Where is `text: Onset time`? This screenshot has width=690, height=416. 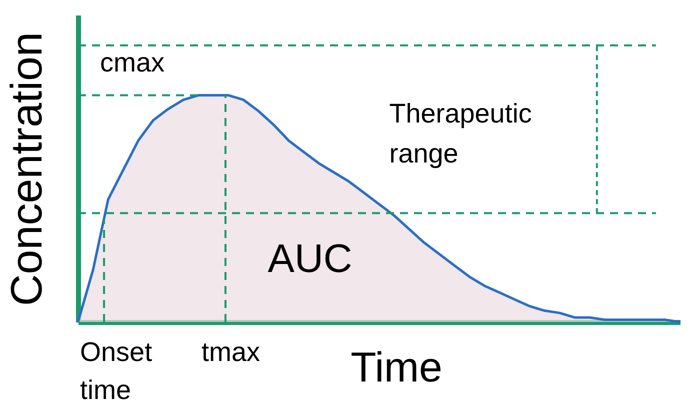
text: Onset time is located at coordinates (116, 371).